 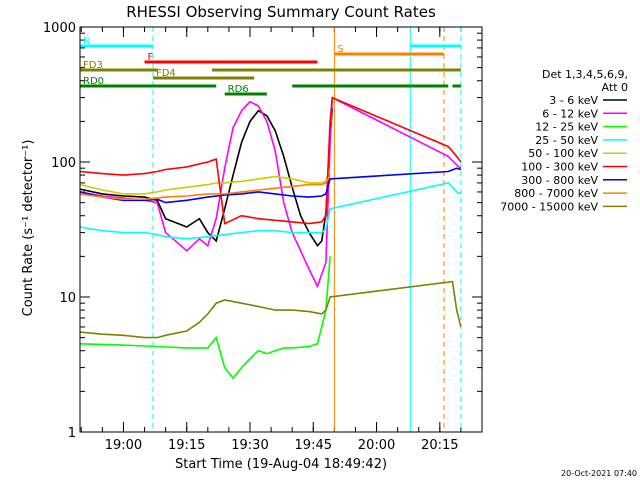 What do you see at coordinates (186, 445) in the screenshot?
I see `x-tick-label: 19:15` at bounding box center [186, 445].